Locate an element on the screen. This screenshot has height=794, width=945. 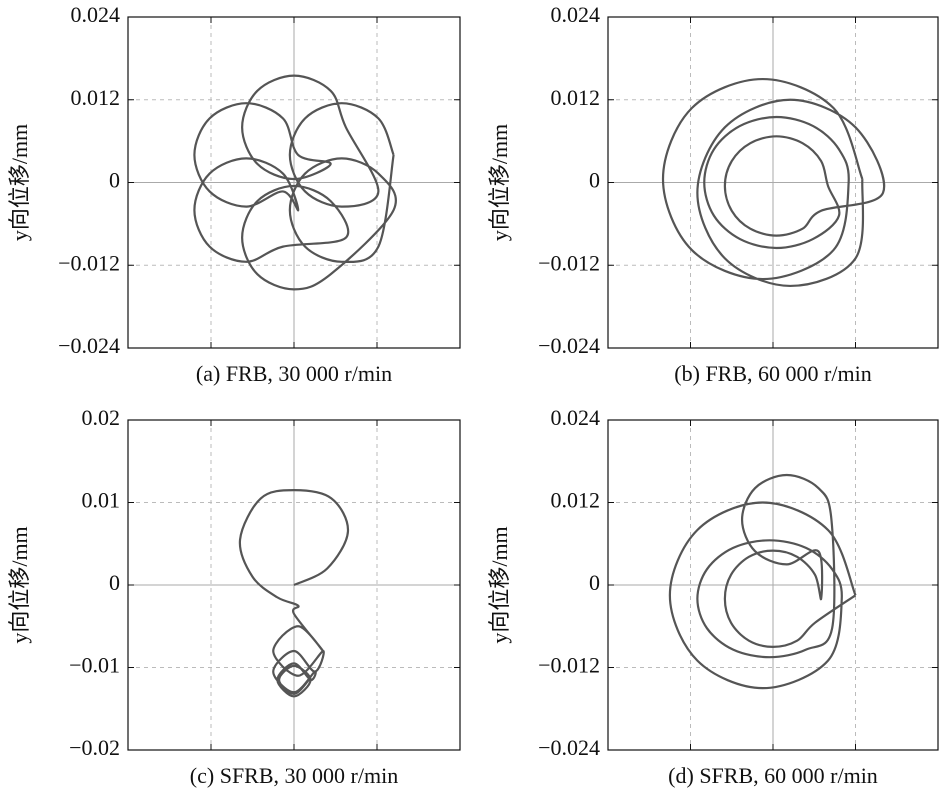
y-tick-label: 0.02 is located at coordinates (101, 417).